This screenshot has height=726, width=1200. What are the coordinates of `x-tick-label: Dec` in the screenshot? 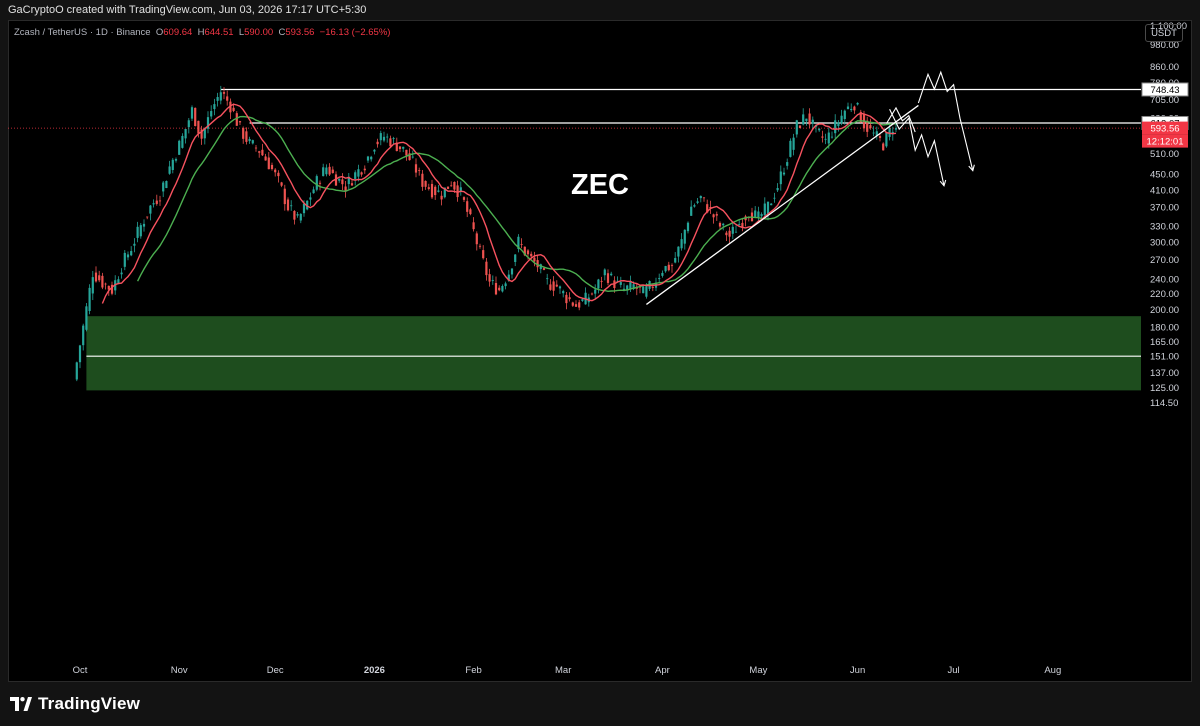 It's located at (275, 670).